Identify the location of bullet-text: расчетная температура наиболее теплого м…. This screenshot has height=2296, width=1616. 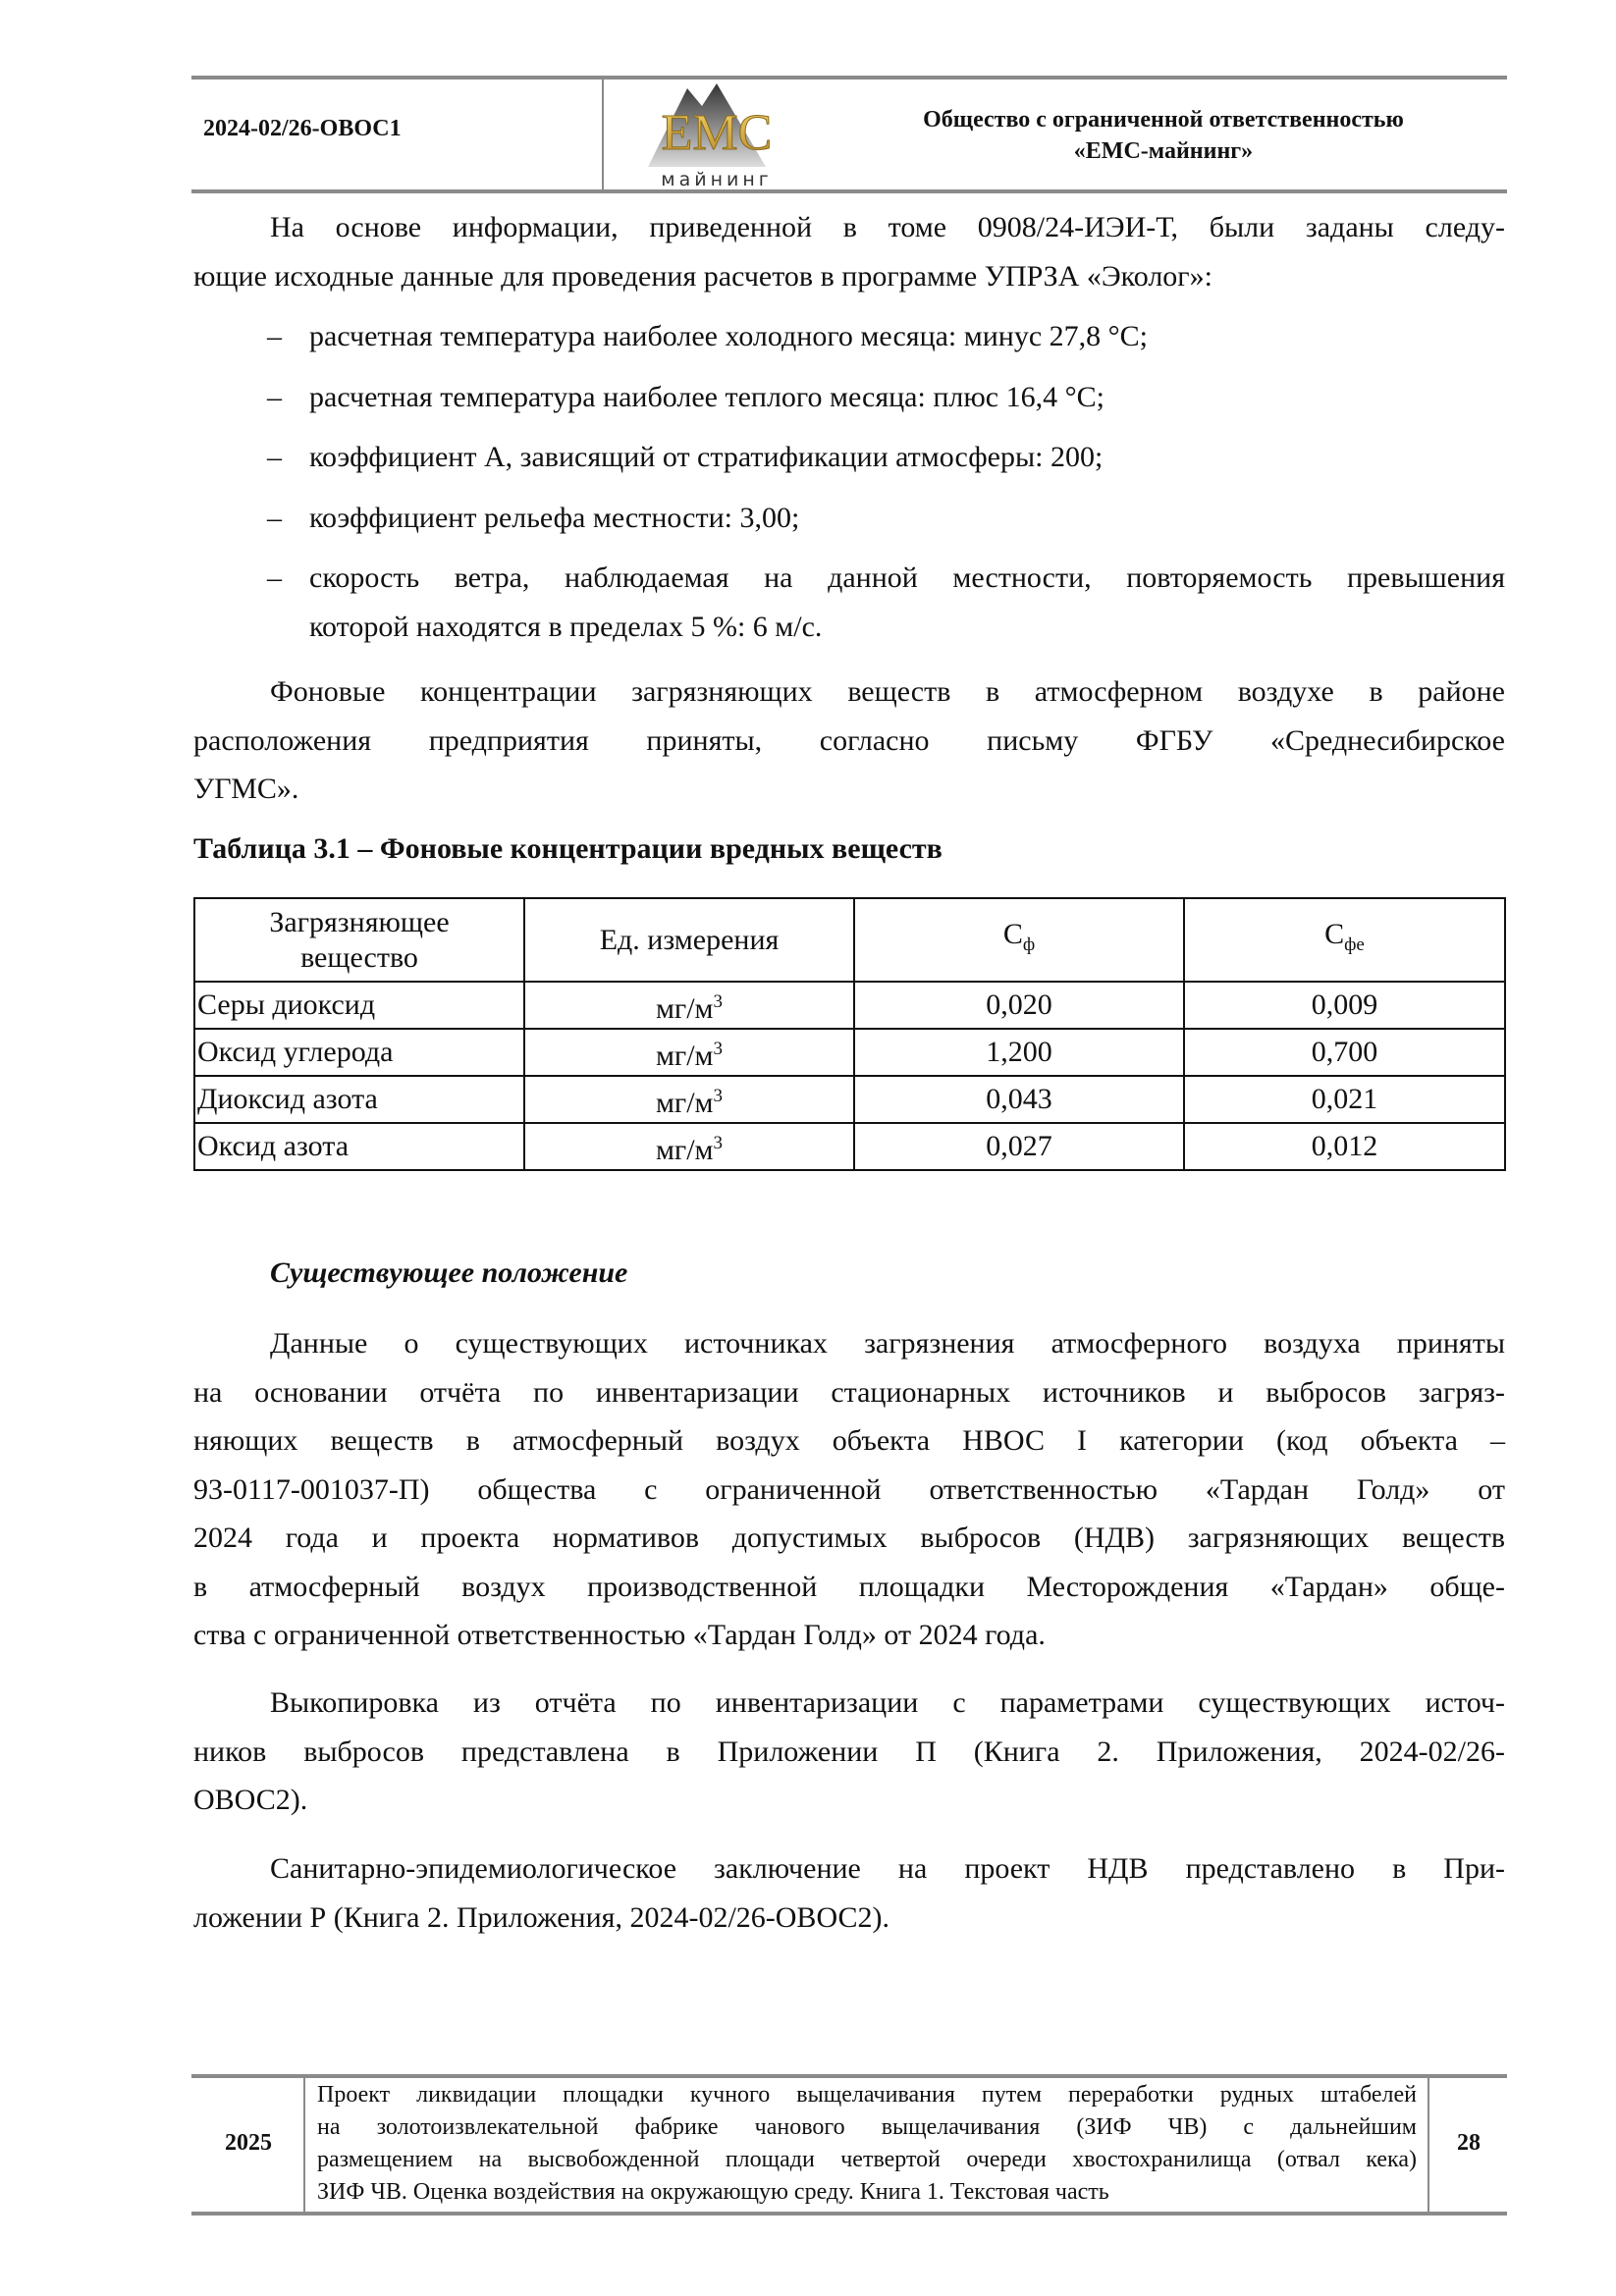
(706, 396).